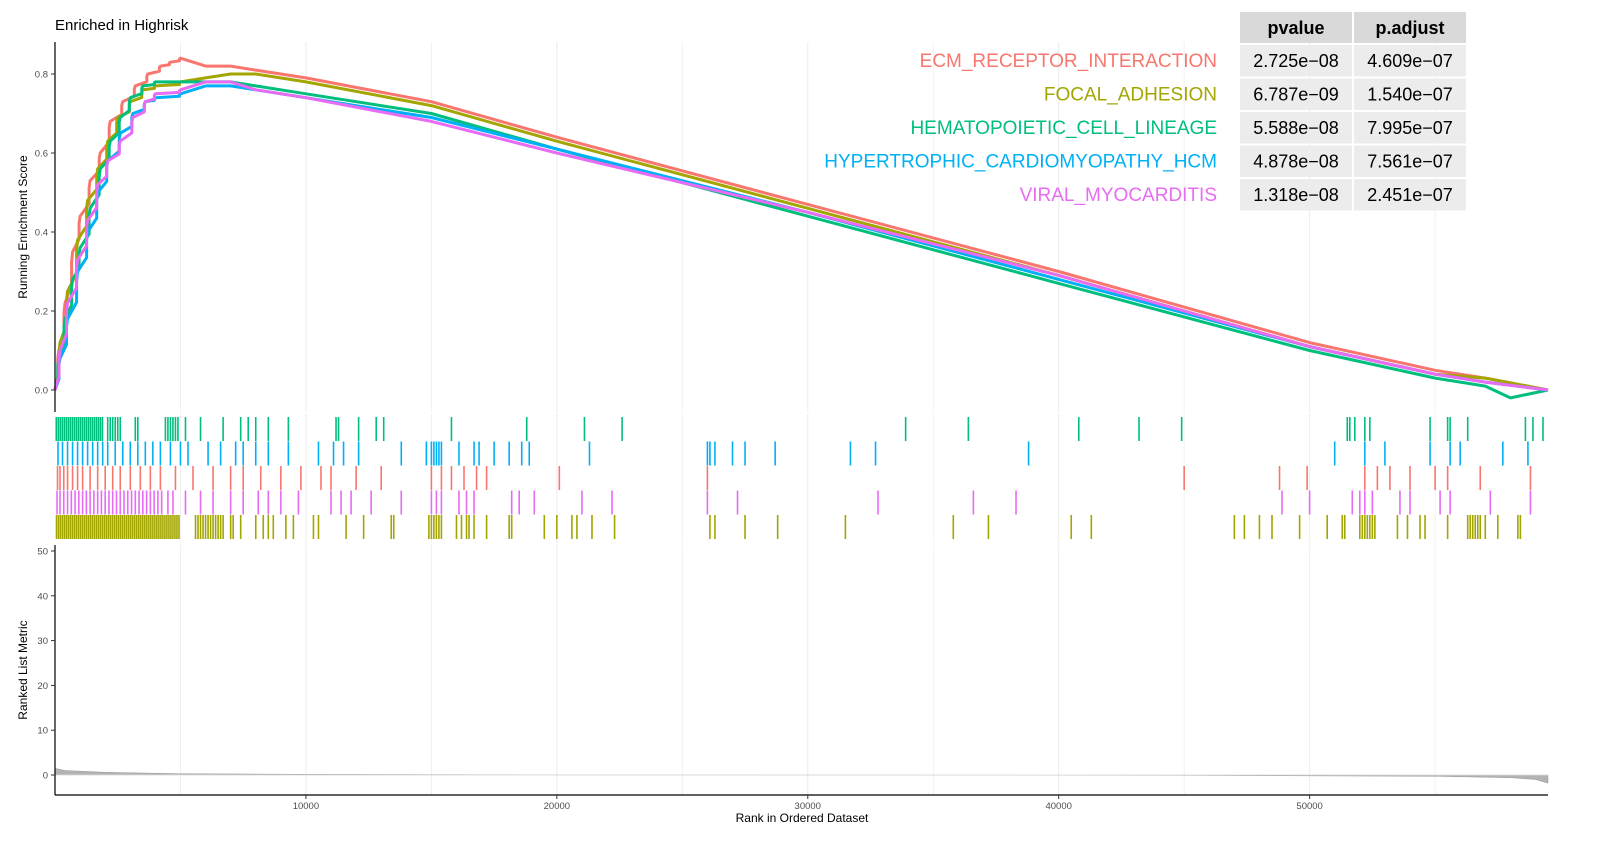 This screenshot has width=1598, height=860. What do you see at coordinates (1130, 95) in the screenshot?
I see `table-row-name: FOCAL_ADHESION` at bounding box center [1130, 95].